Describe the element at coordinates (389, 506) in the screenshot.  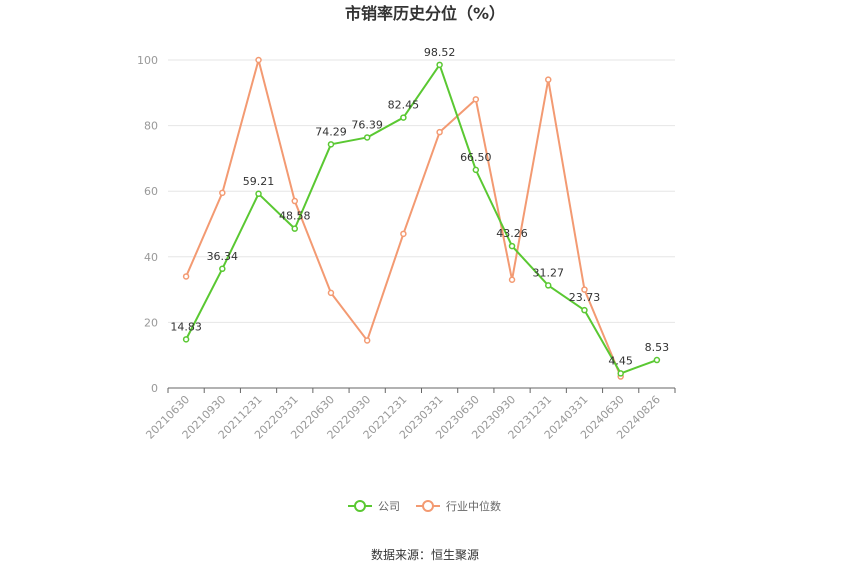
I see `legend-label: 公司` at that location.